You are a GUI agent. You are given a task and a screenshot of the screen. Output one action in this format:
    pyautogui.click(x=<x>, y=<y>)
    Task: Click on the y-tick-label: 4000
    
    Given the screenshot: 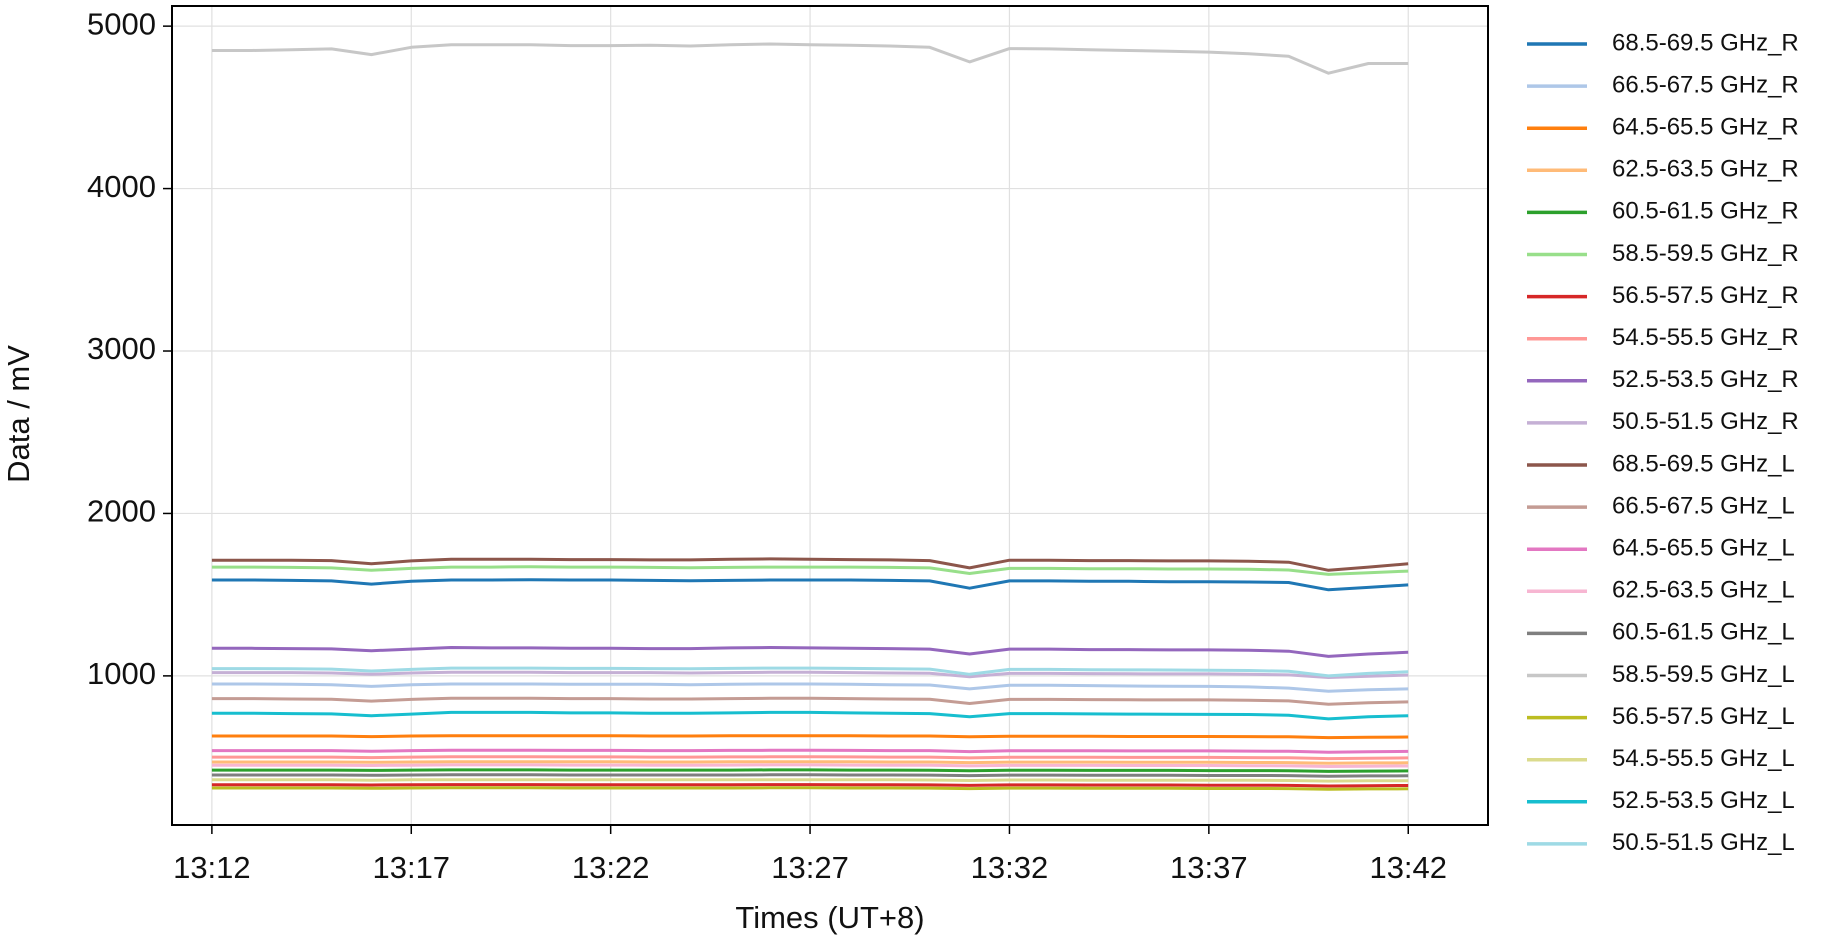 What is the action you would take?
    pyautogui.click(x=121, y=186)
    